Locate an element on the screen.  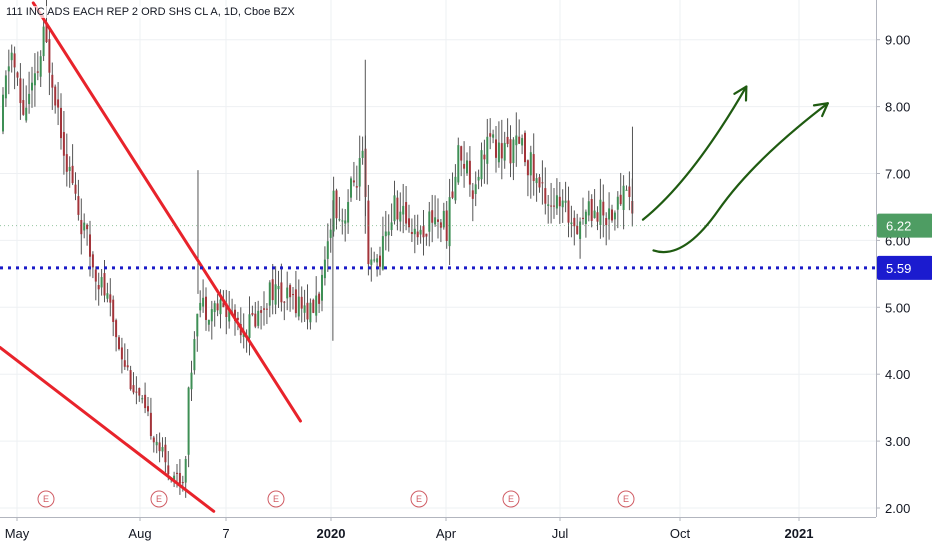
last-price-tag-label: 6.22 is located at coordinates (898, 226).